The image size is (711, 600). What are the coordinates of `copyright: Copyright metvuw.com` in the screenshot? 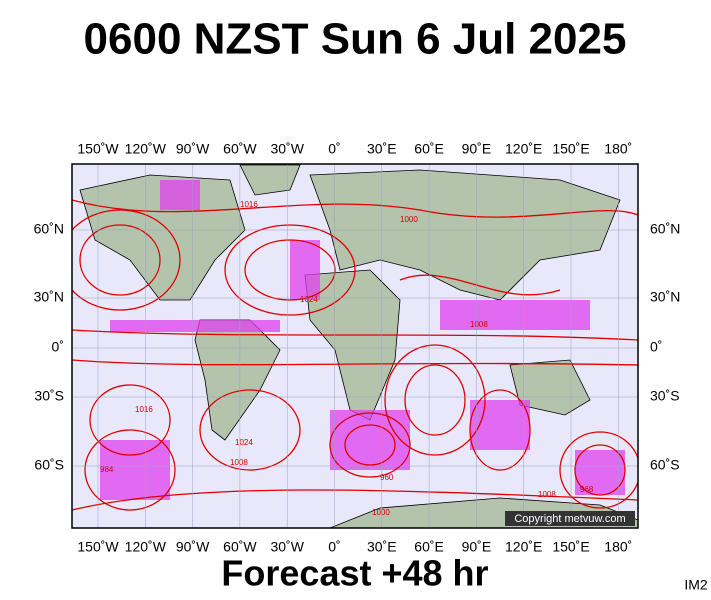 It's located at (569, 519).